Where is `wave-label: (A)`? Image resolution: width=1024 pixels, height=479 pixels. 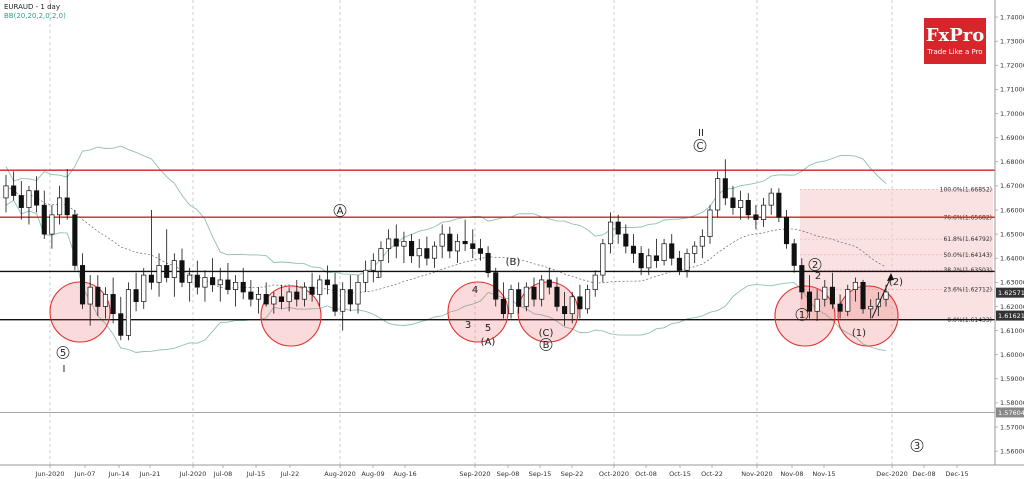 wave-label: (A) is located at coordinates (488, 342).